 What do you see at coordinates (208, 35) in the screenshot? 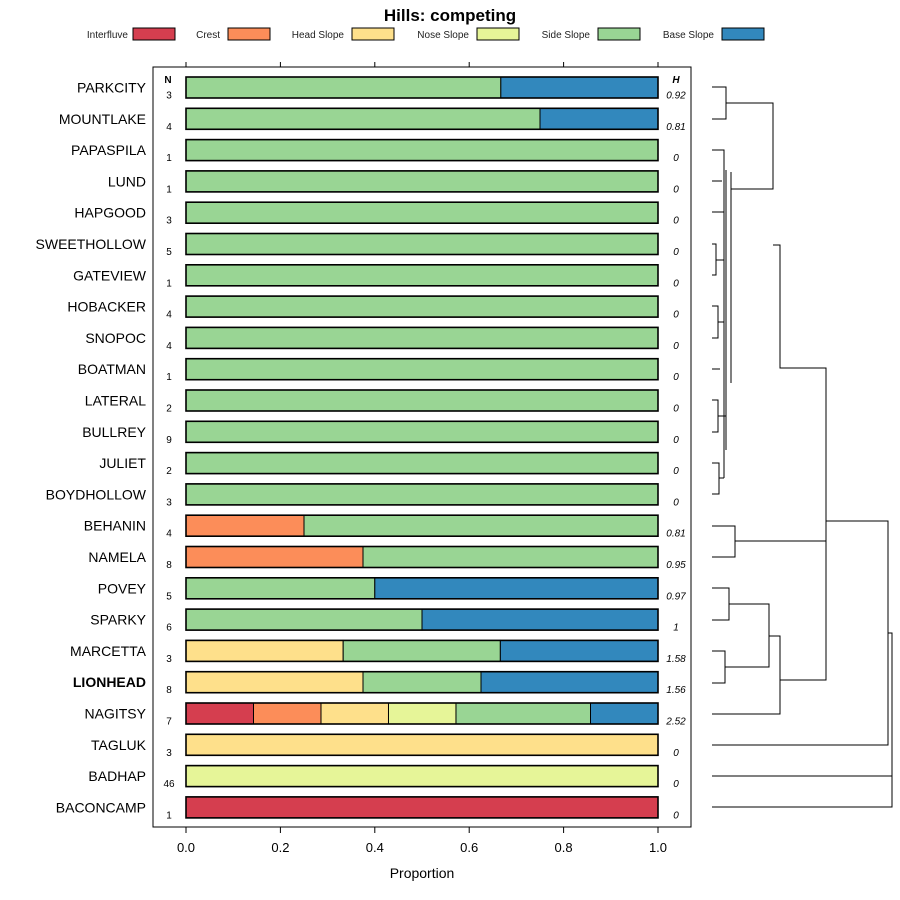
I see `legend-label: Crest` at bounding box center [208, 35].